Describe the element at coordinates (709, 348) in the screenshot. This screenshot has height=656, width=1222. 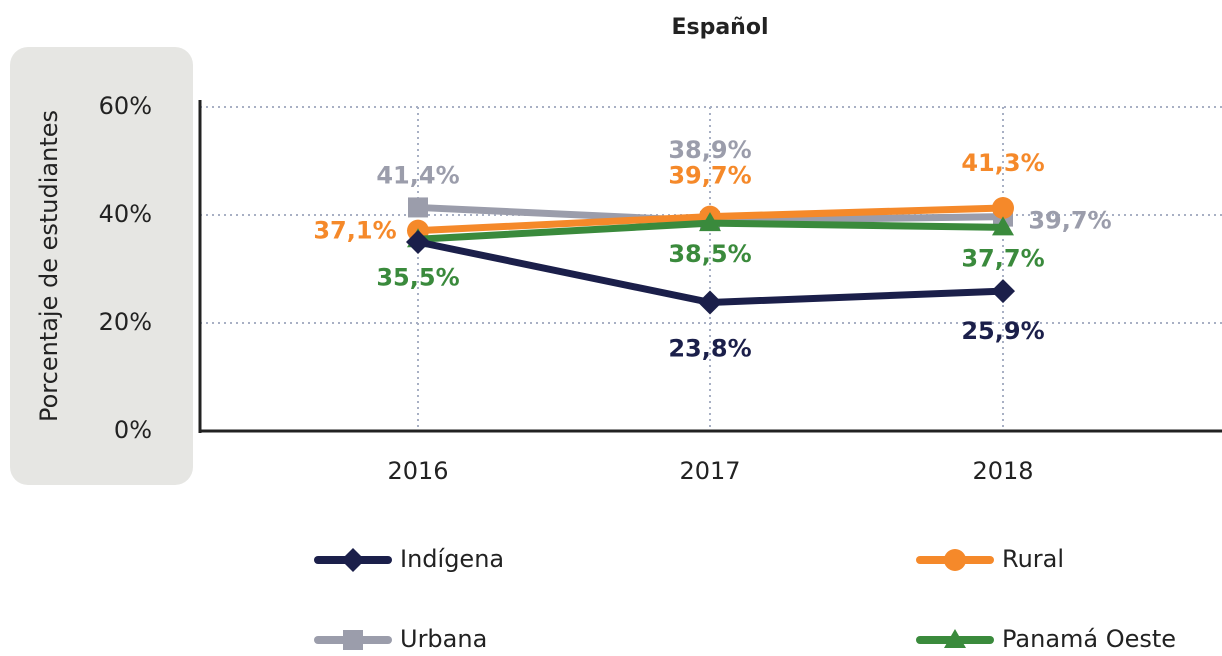
I see `data-label: 23,8%` at that location.